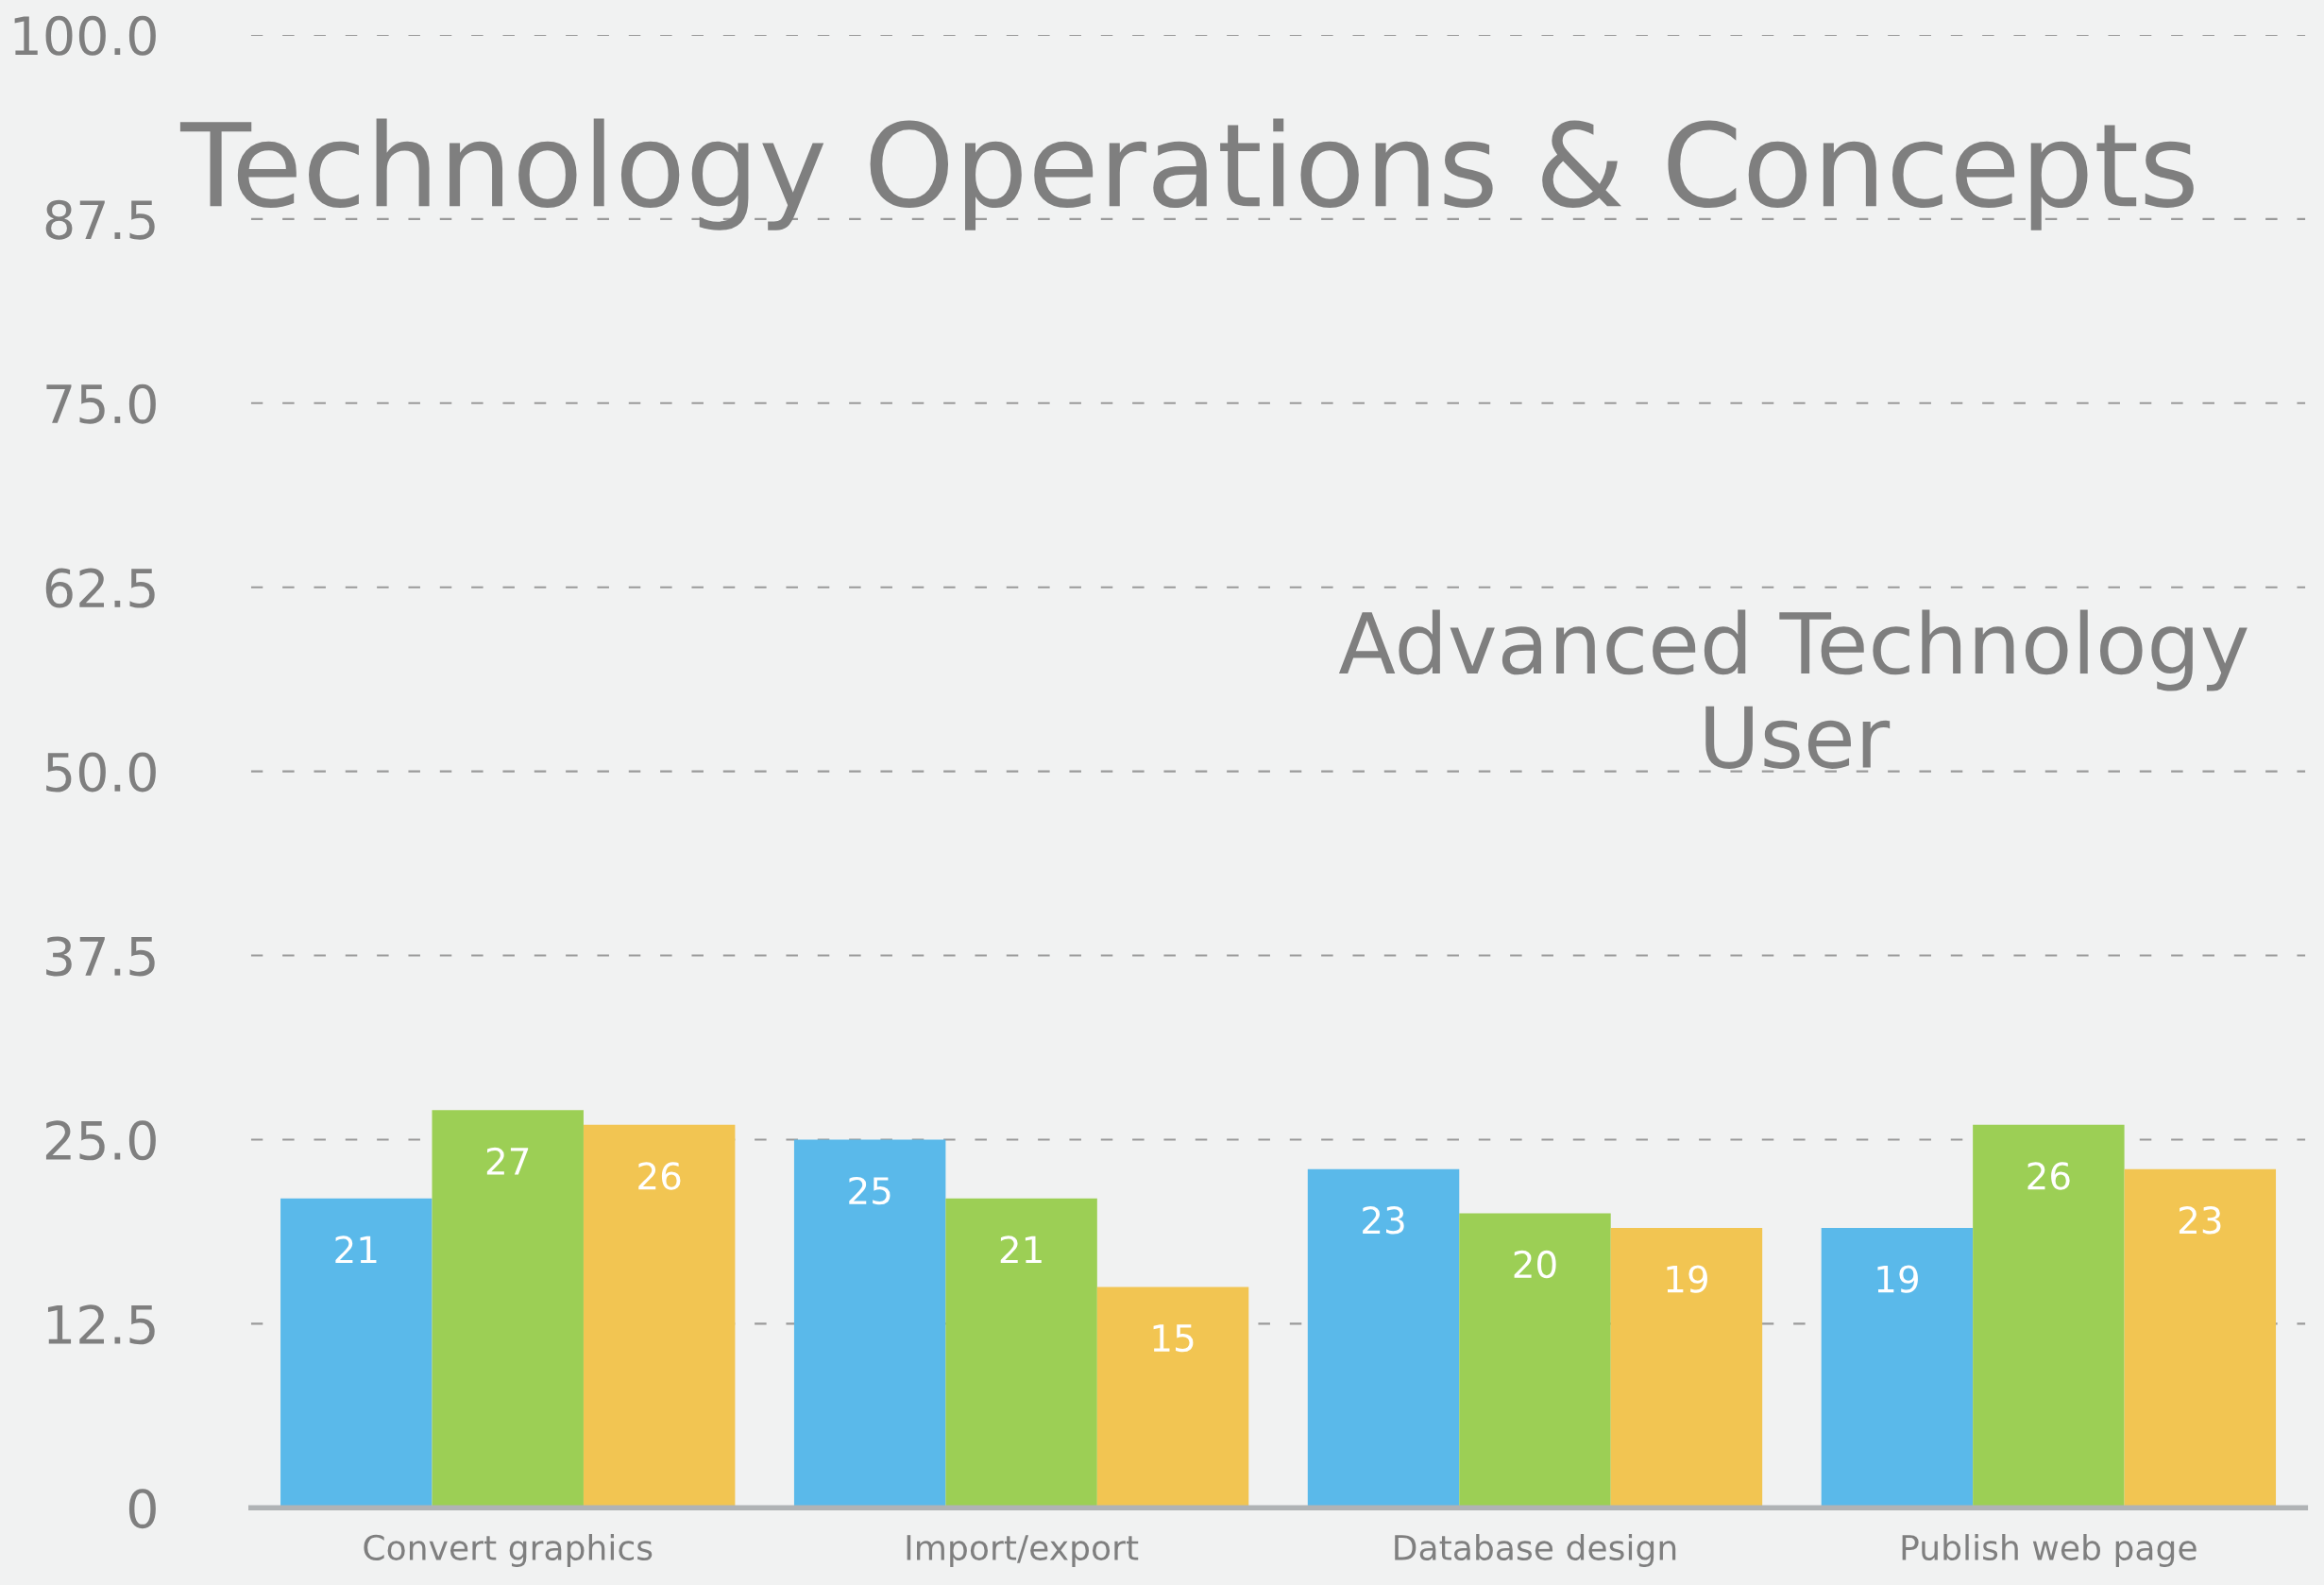  What do you see at coordinates (870, 1190) in the screenshot?
I see `data-label: 25` at bounding box center [870, 1190].